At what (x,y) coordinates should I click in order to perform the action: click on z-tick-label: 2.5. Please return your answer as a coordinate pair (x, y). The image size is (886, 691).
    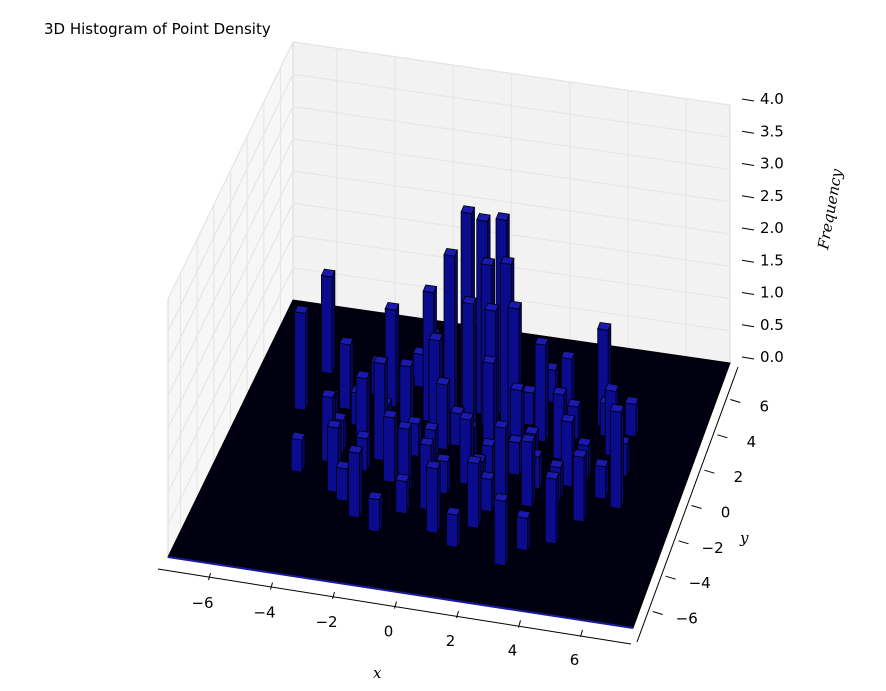
    Looking at the image, I should click on (772, 196).